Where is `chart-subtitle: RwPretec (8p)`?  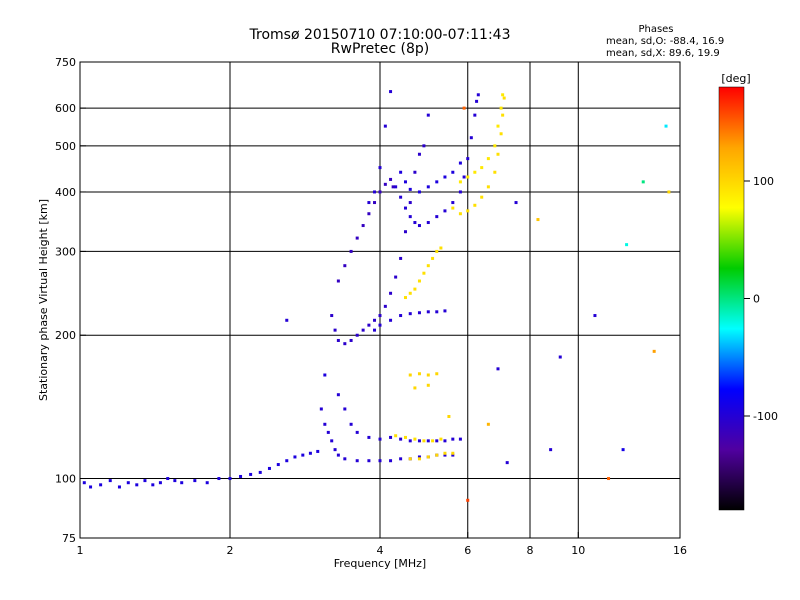
chart-subtitle: RwPretec (8p) is located at coordinates (380, 49).